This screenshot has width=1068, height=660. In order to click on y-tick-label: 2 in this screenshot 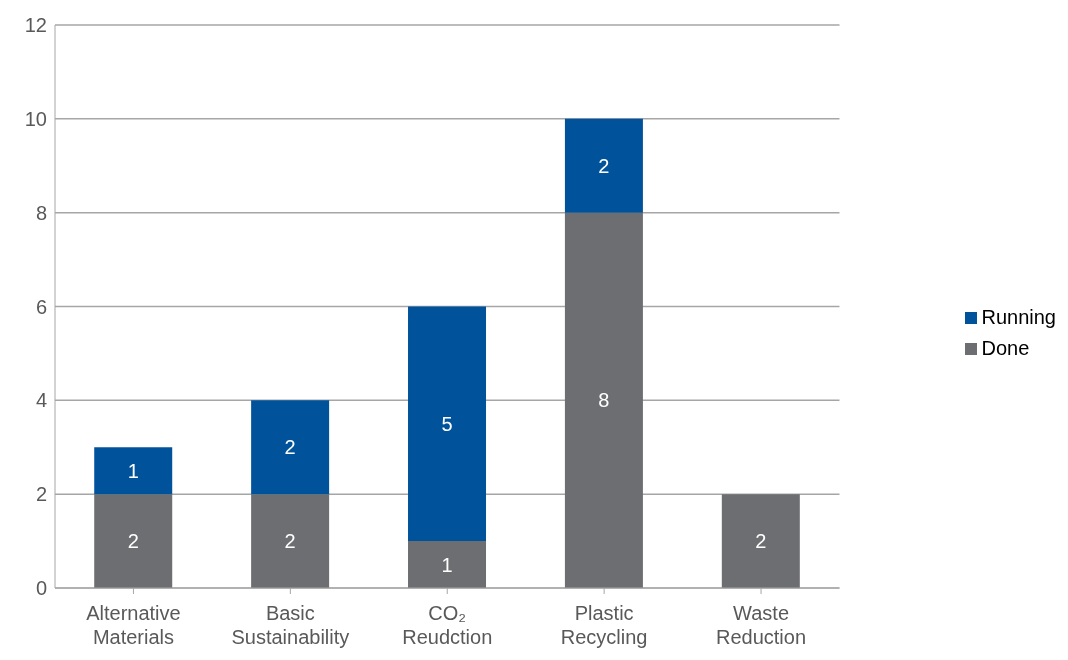, I will do `click(41, 494)`.